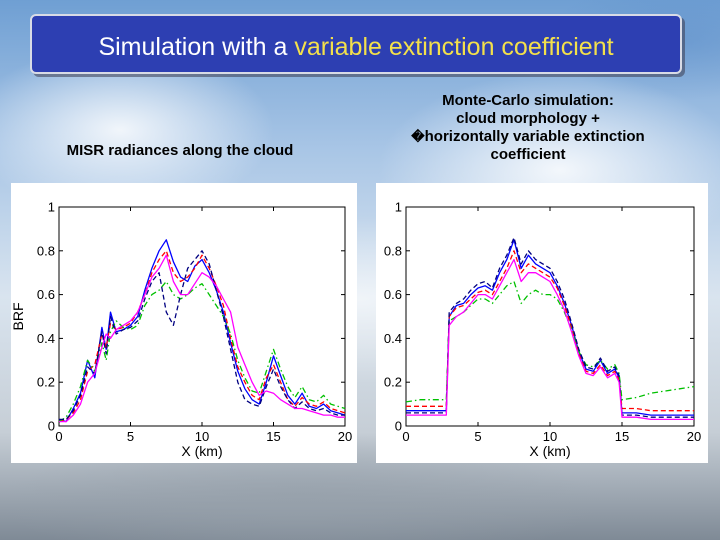 The image size is (720, 540). I want to click on right-x-tick-label: 20, so click(694, 436).